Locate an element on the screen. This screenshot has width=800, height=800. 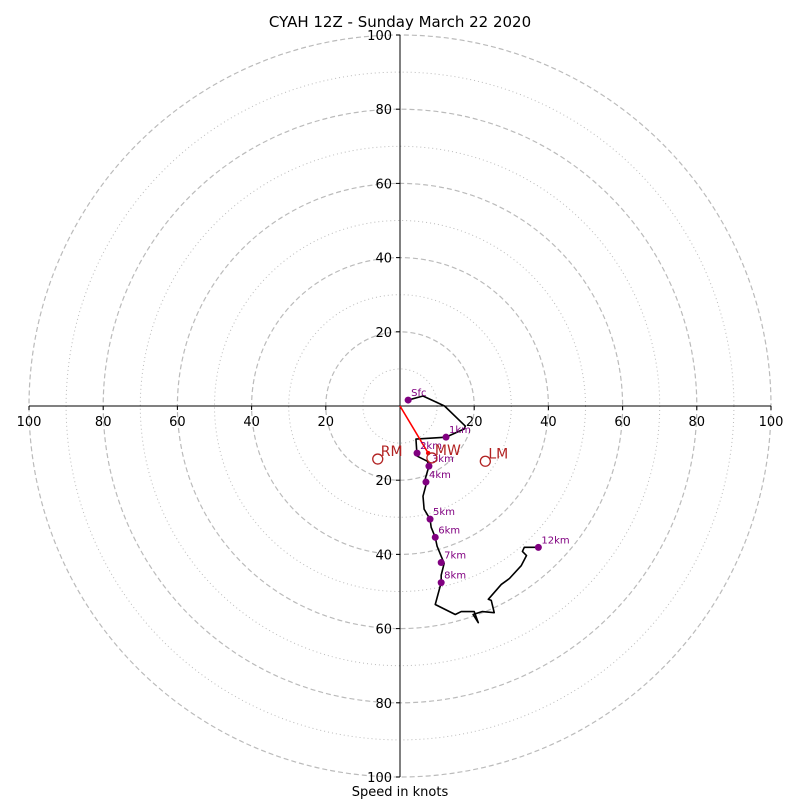
chart-title: CYAH 12Z - Sunday March 22 2020 is located at coordinates (400, 22).